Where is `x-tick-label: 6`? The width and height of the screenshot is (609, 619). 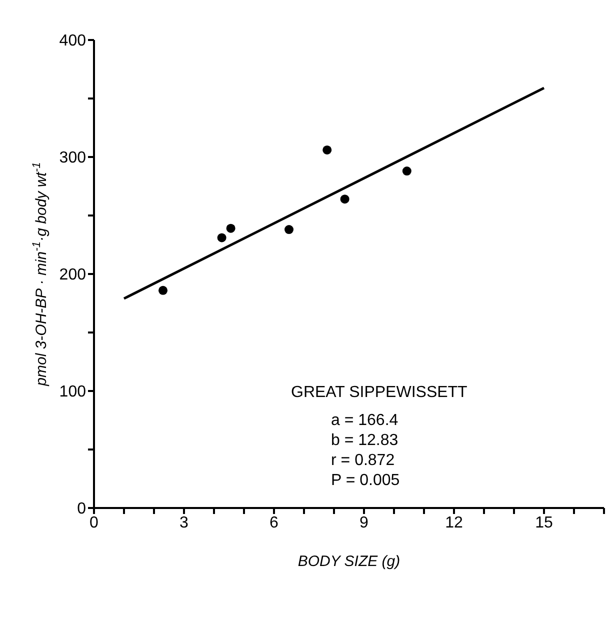 x-tick-label: 6 is located at coordinates (274, 523).